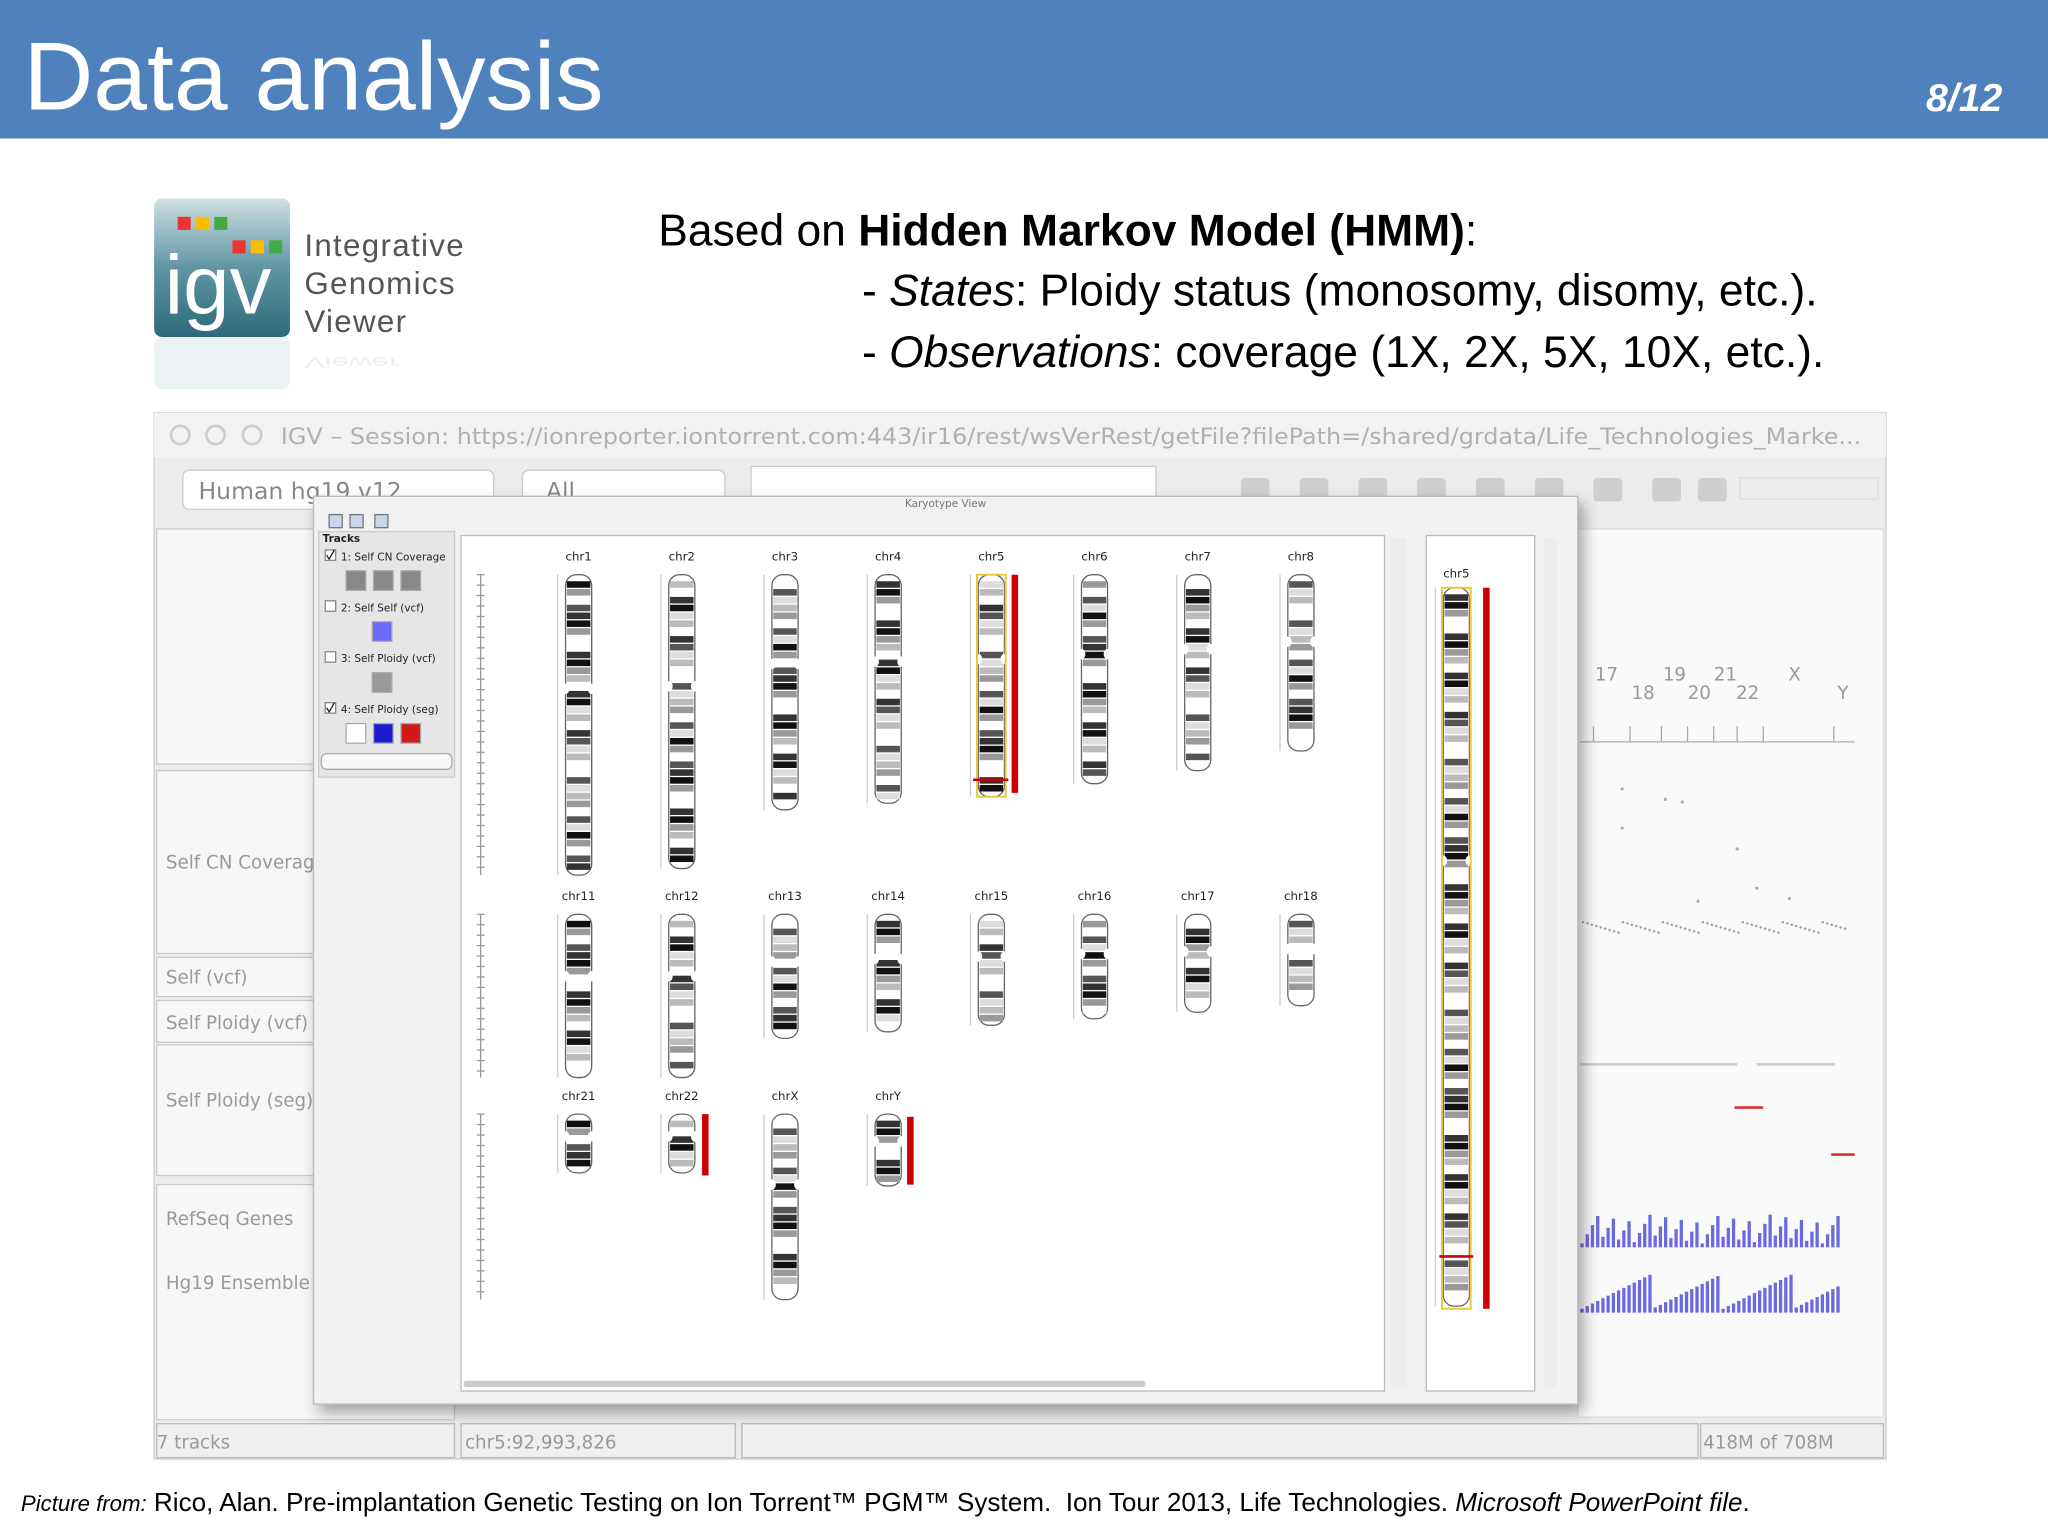  What do you see at coordinates (785, 556) in the screenshot?
I see `chromosome-name: chr3` at bounding box center [785, 556].